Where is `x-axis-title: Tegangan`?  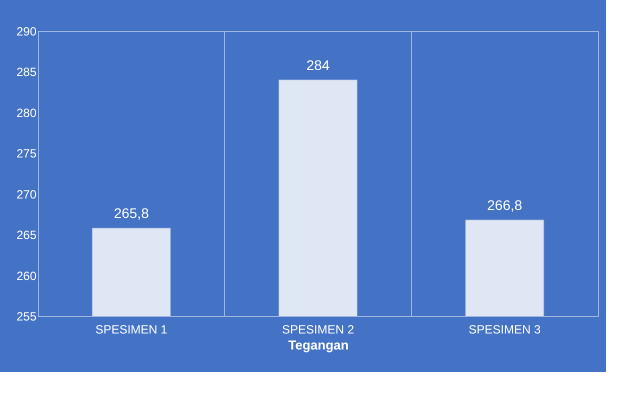
x-axis-title: Tegangan is located at coordinates (318, 345).